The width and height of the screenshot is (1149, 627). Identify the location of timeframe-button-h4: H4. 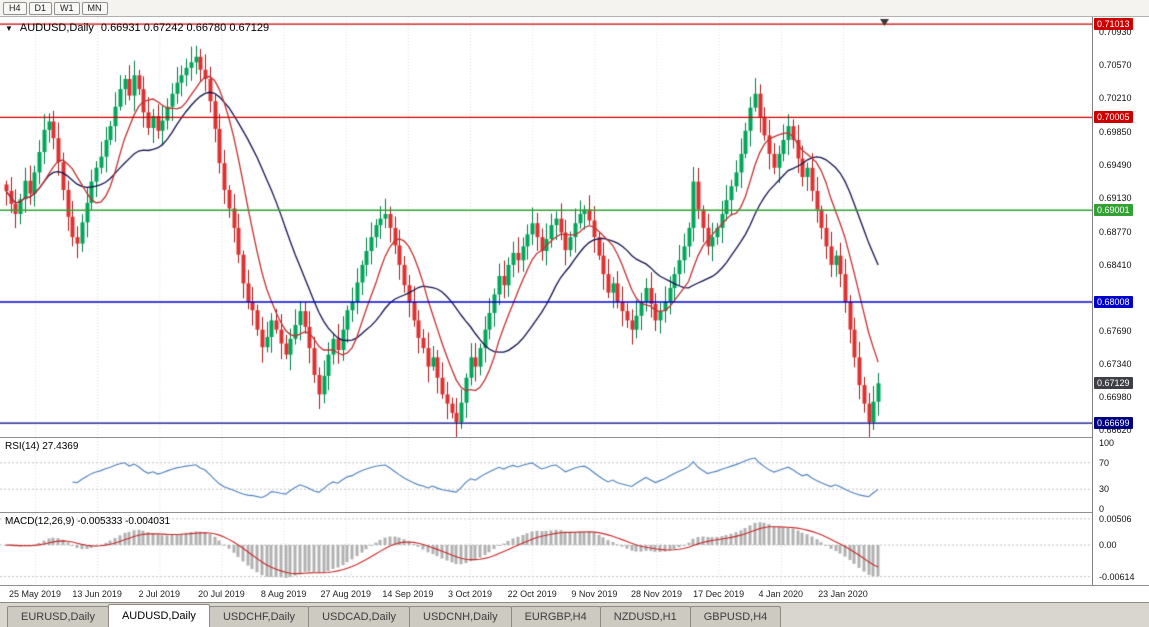
(15, 8).